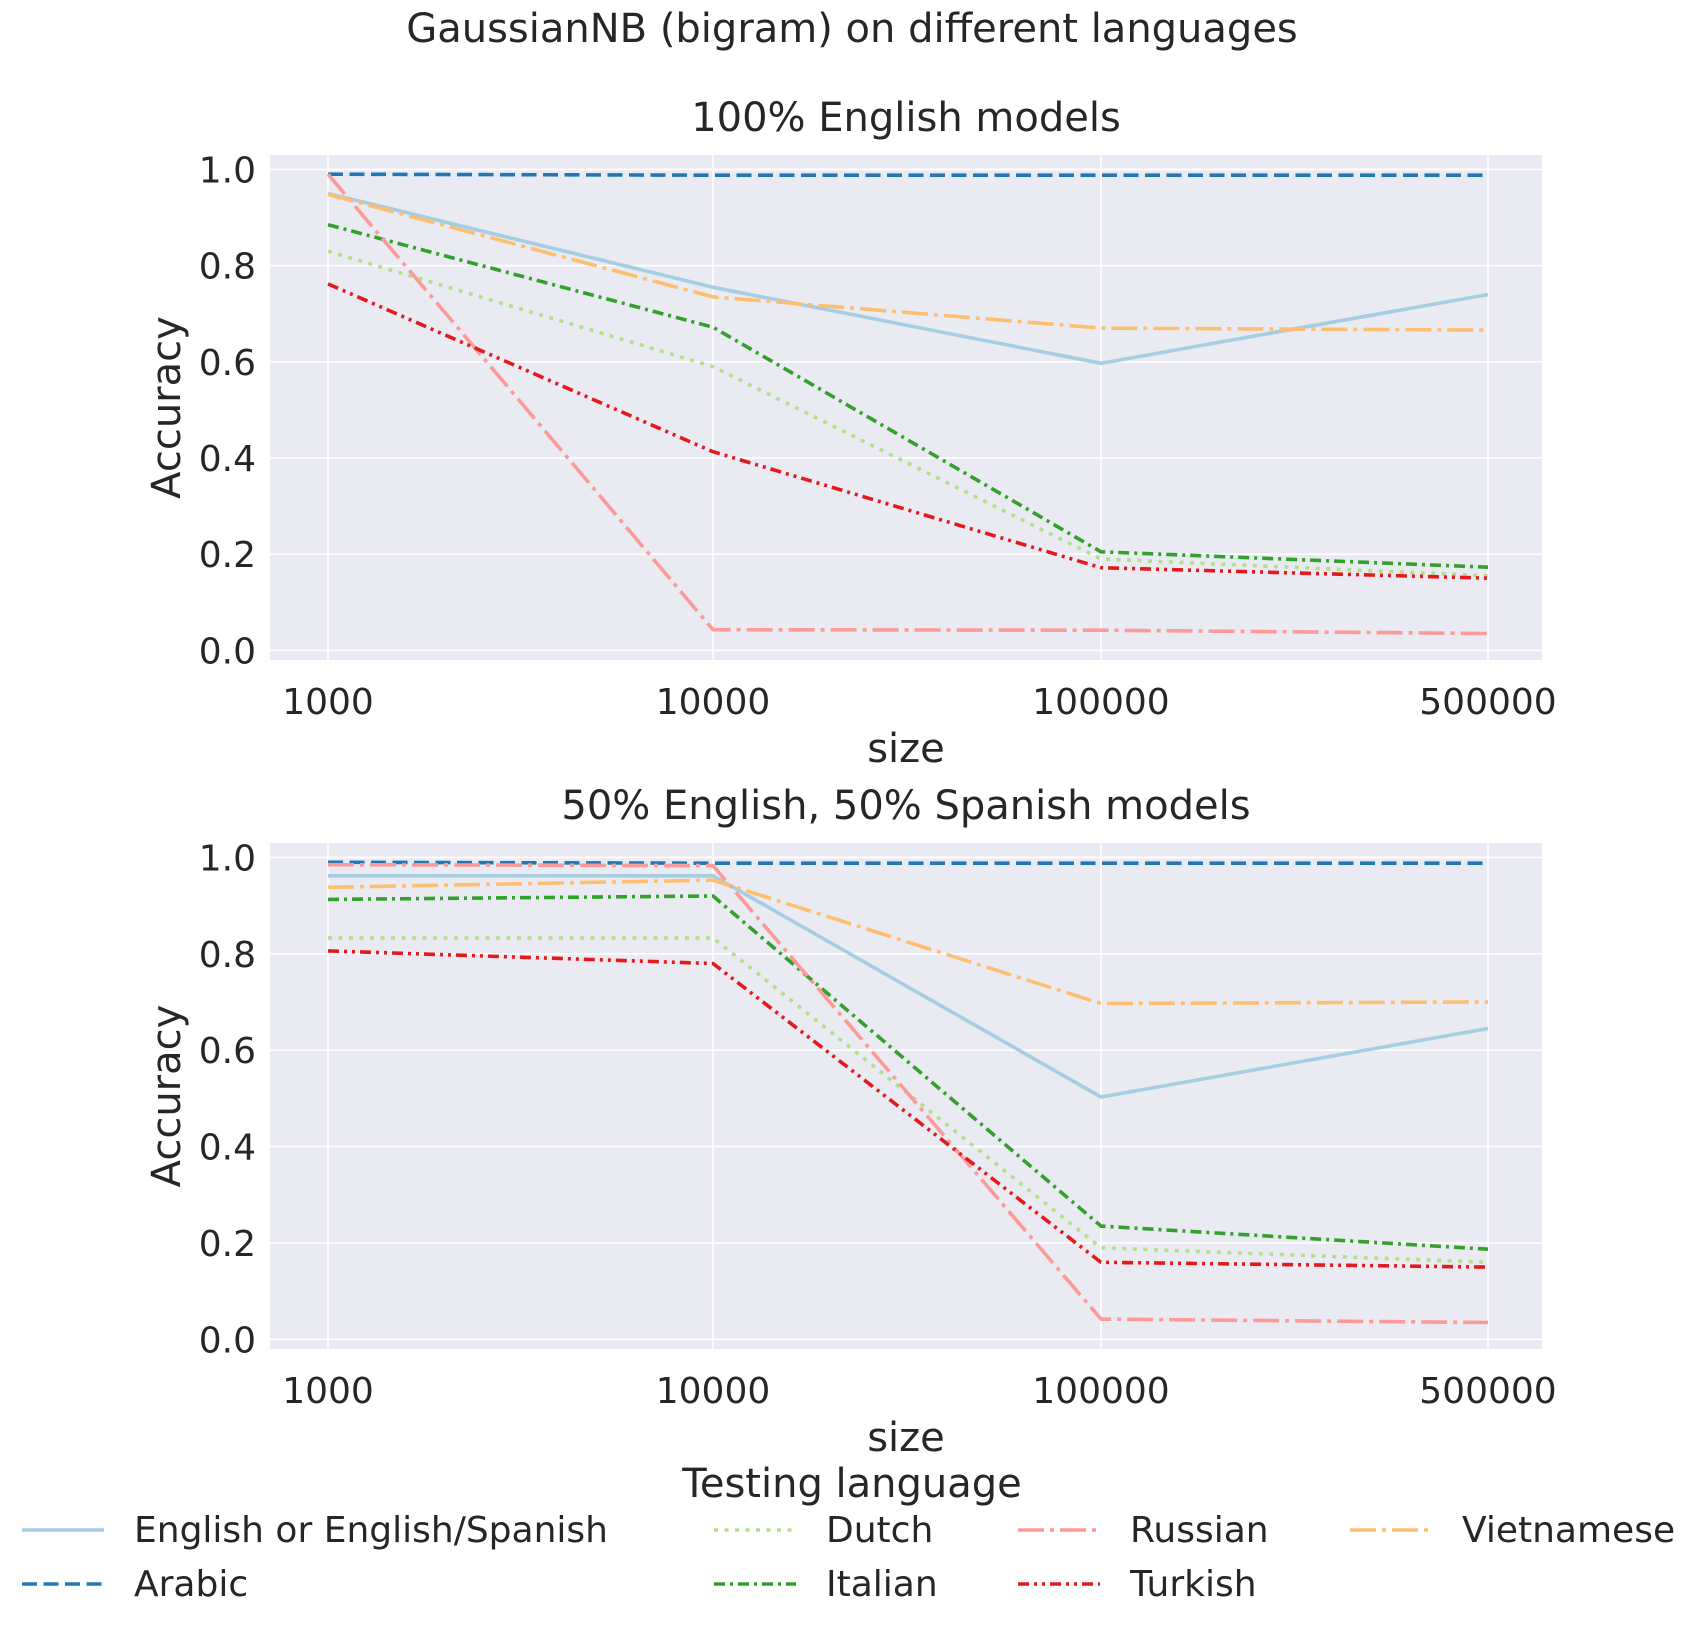 This screenshot has height=1636, width=1703. Describe the element at coordinates (1568, 1530) in the screenshot. I see `legend-label: Vietnamese` at that location.